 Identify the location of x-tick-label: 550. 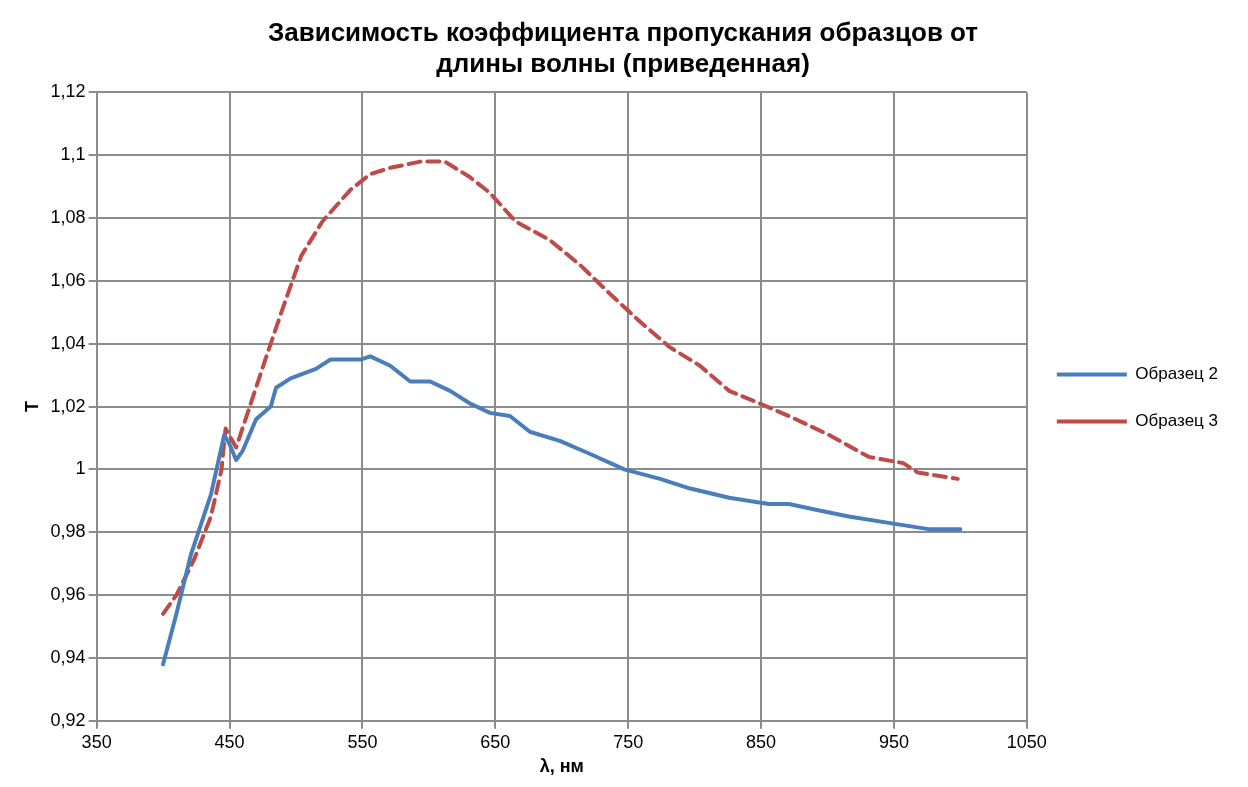
(362, 741).